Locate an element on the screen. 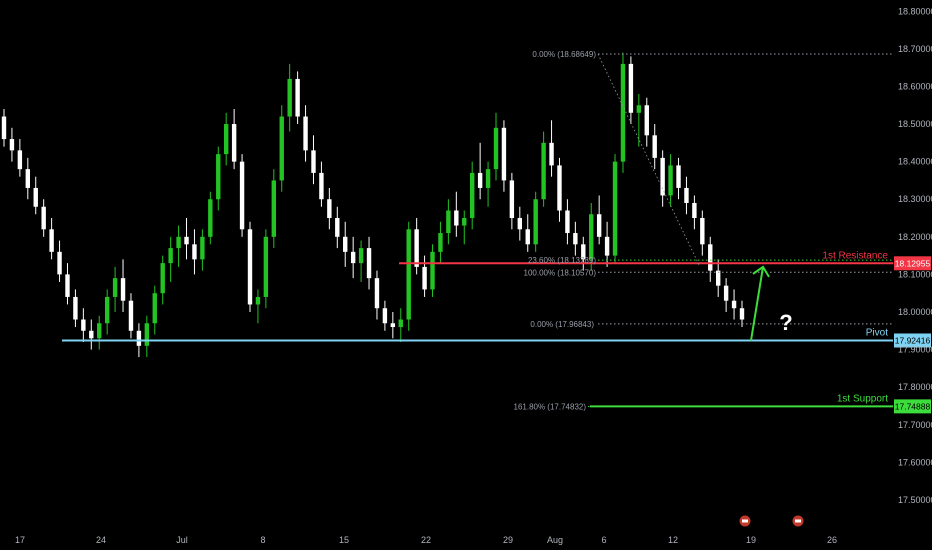 Image resolution: width=932 pixels, height=550 pixels. price-tick-label: 18.30000 is located at coordinates (915, 199).